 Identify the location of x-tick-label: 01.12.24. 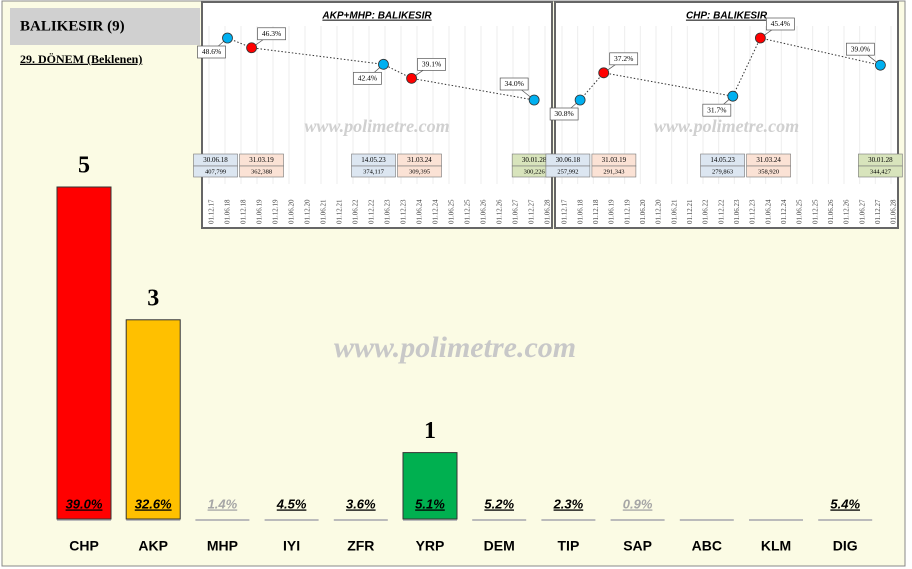
(436, 211).